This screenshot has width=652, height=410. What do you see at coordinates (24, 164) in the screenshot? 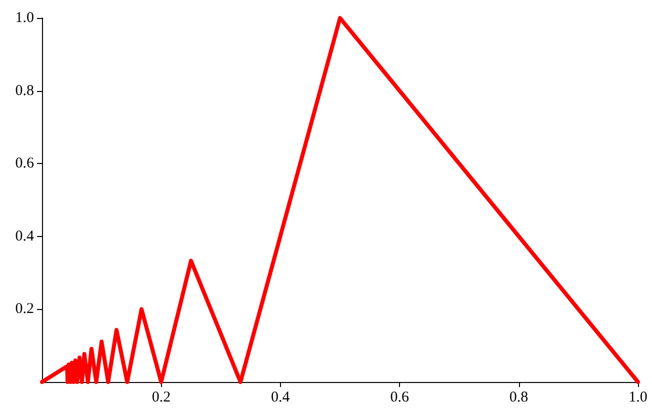
I see `y-tick-label: 0.6` at bounding box center [24, 164].